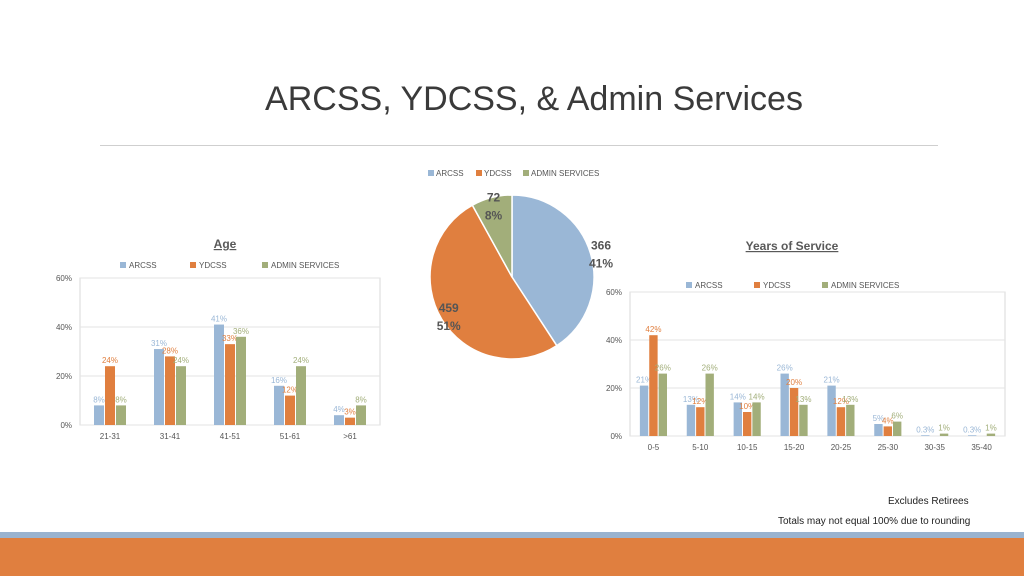 The height and width of the screenshot is (576, 1024). I want to click on pie-value-label: 366, so click(601, 245).